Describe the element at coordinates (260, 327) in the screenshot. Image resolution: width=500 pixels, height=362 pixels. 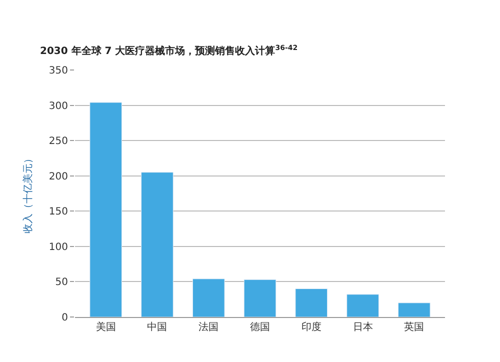
I see `x-tick-label: 德国` at that location.